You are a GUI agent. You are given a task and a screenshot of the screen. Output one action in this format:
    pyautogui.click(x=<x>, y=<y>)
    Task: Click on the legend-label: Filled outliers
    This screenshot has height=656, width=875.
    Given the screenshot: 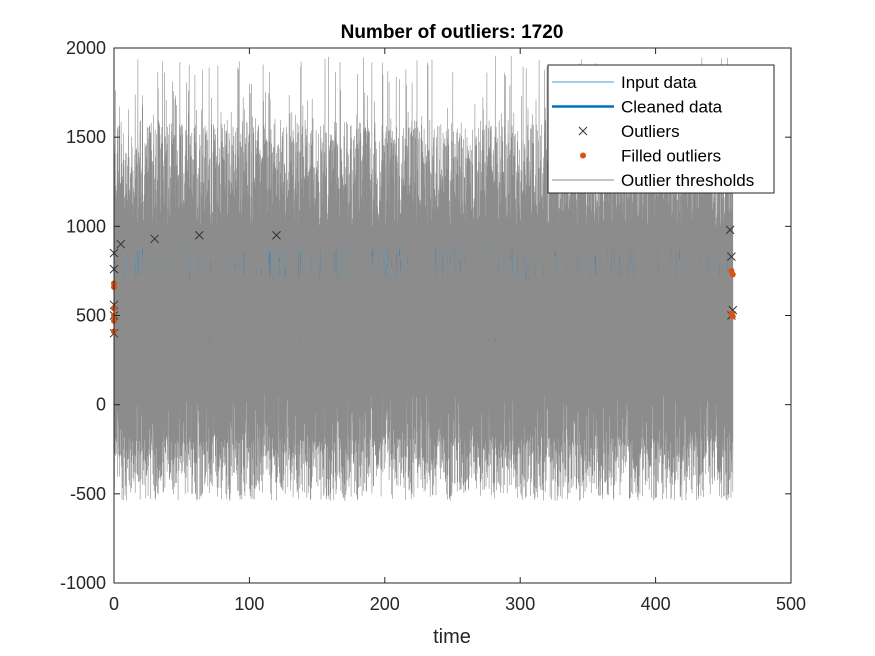 What is the action you would take?
    pyautogui.click(x=671, y=156)
    